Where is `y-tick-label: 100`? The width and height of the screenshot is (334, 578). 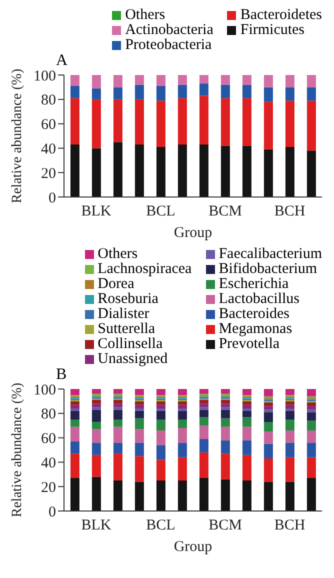 y-tick-label: 100 is located at coordinates (45, 76).